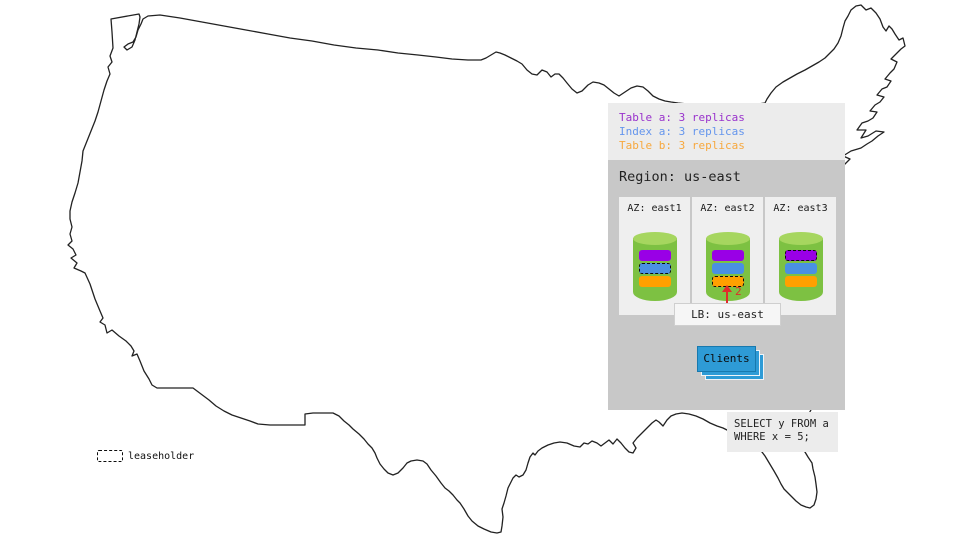 This screenshot has width=960, height=540. I want to click on leaseholder-label: leaseholder, so click(161, 456).